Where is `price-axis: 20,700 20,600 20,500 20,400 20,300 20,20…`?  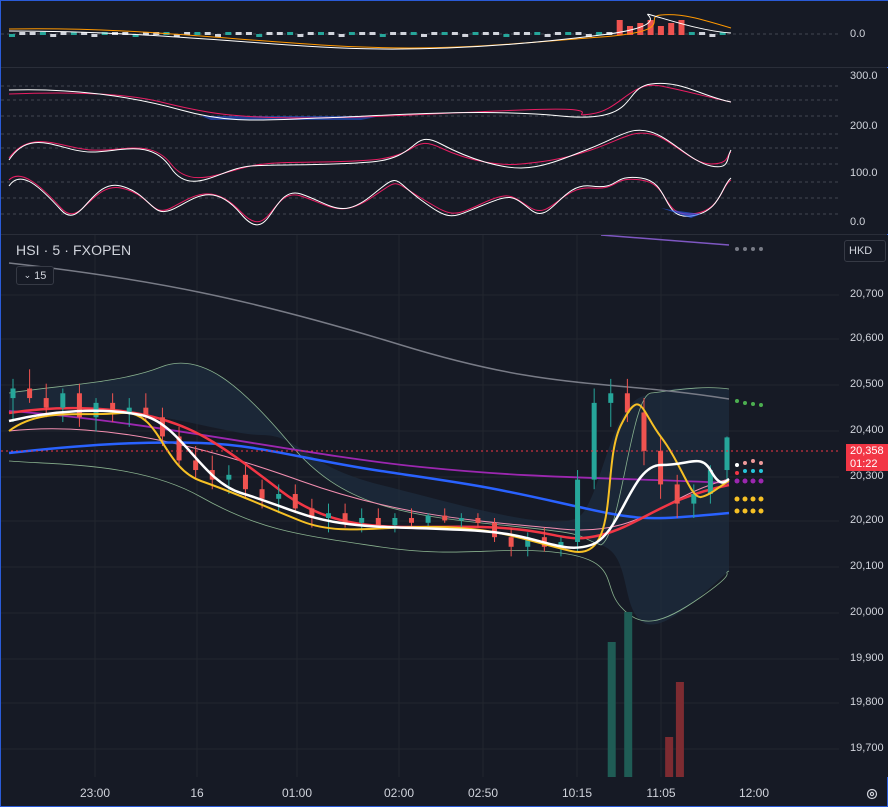
price-axis: 20,700 20,600 20,500 20,400 20,300 20,20… is located at coordinates (864, 506).